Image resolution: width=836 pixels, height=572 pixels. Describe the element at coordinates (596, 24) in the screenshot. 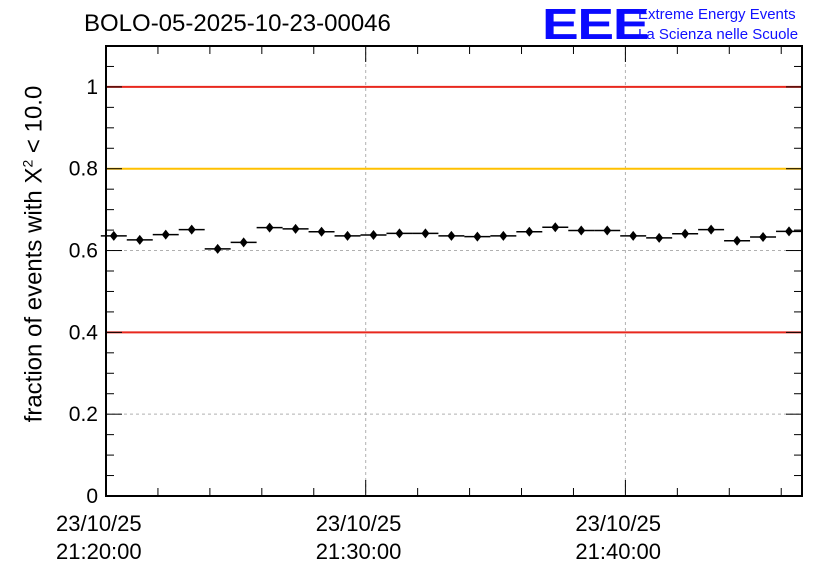

I see `eee-logo-mark: EEE` at that location.